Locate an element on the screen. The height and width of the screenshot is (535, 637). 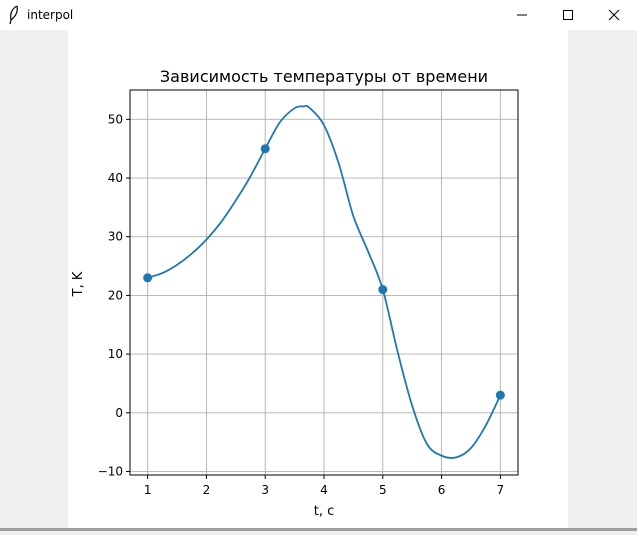
chart-title: Зависимость температуры от времени is located at coordinates (324, 76).